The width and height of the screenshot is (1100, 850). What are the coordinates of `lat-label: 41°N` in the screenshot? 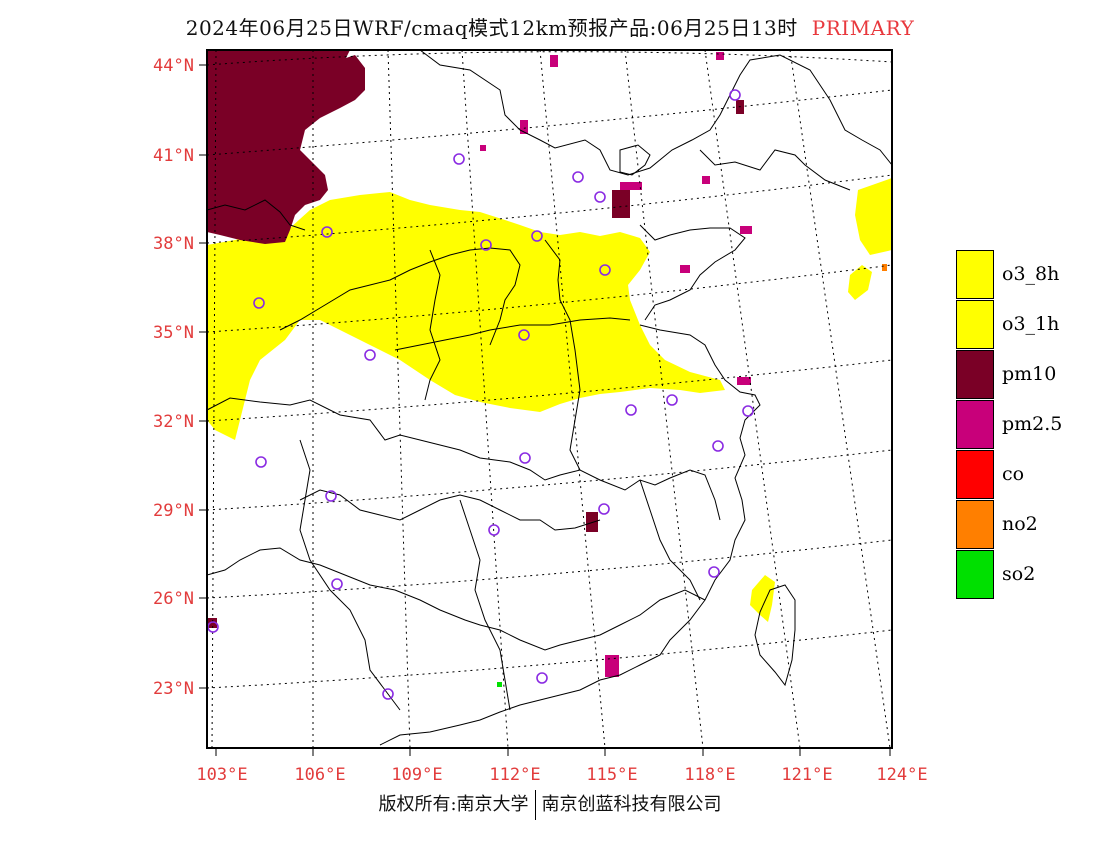 It's located at (173, 156).